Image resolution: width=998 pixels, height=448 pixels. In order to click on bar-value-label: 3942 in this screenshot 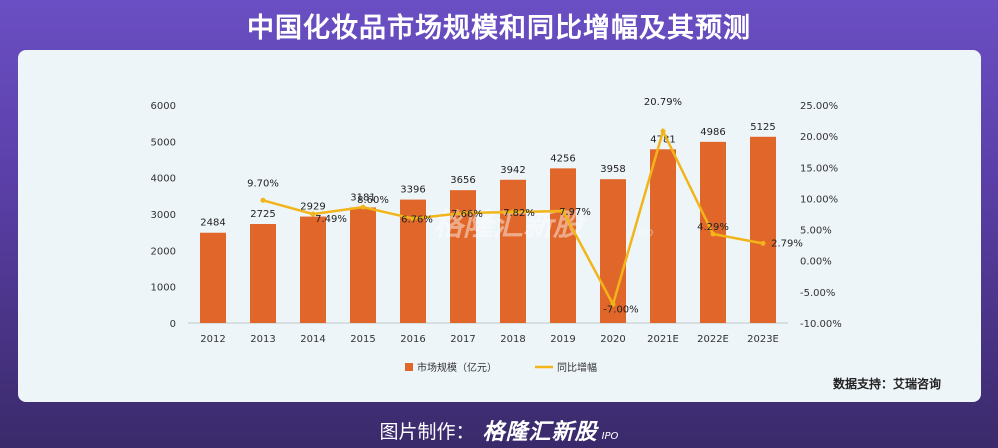, I will do `click(512, 170)`.